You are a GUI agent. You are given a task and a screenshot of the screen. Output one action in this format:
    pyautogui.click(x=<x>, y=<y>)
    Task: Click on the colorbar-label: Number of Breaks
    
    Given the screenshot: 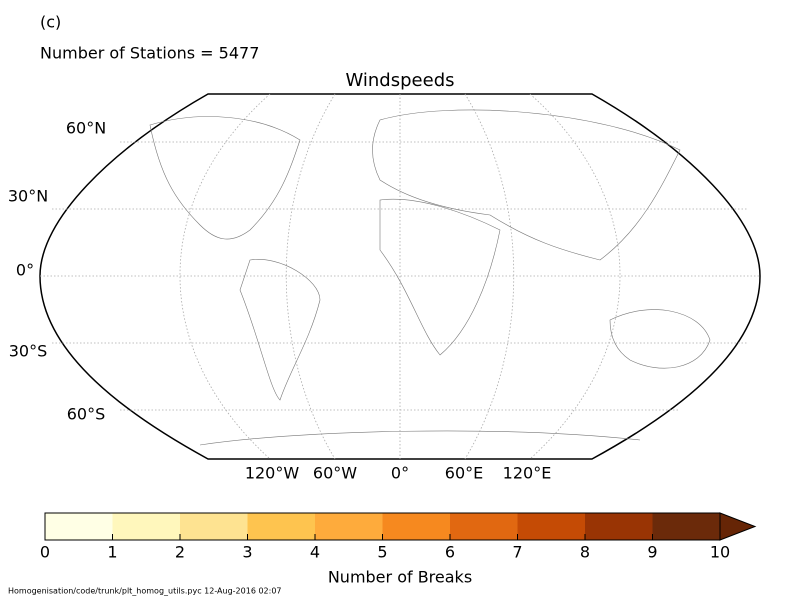 What is the action you would take?
    pyautogui.click(x=400, y=577)
    